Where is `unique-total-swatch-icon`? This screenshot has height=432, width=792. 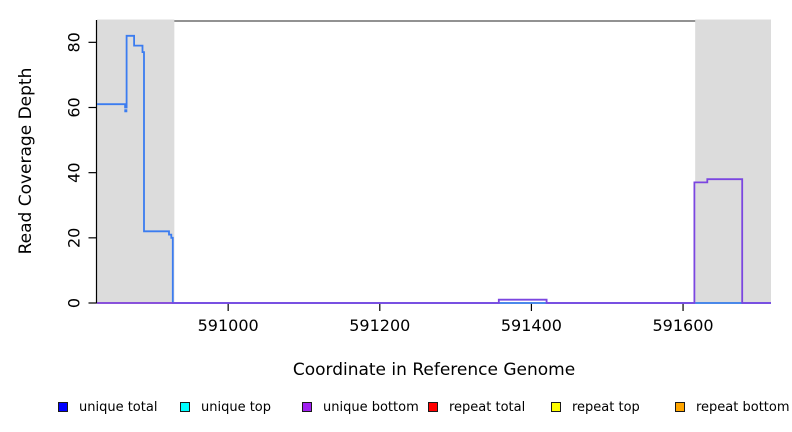 unique-total-swatch-icon is located at coordinates (63, 407).